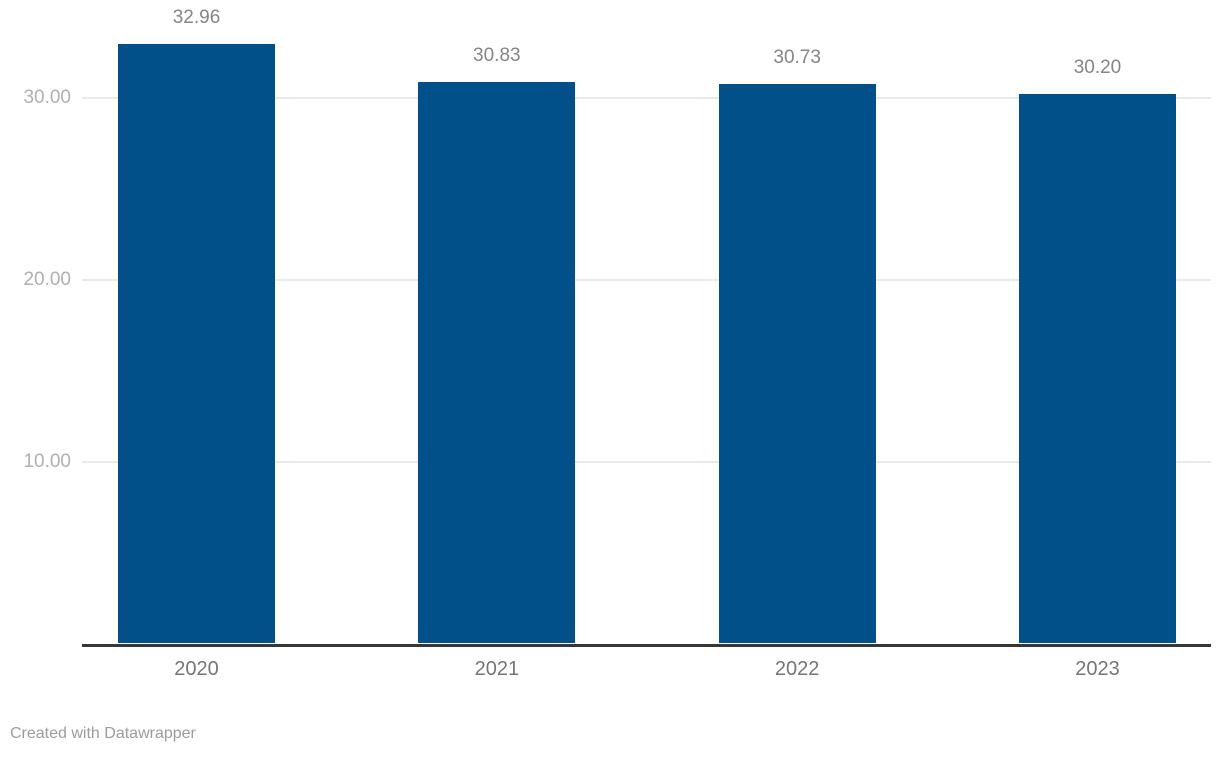 The width and height of the screenshot is (1220, 758). Describe the element at coordinates (497, 56) in the screenshot. I see `bar-value-label: 30.83` at that location.